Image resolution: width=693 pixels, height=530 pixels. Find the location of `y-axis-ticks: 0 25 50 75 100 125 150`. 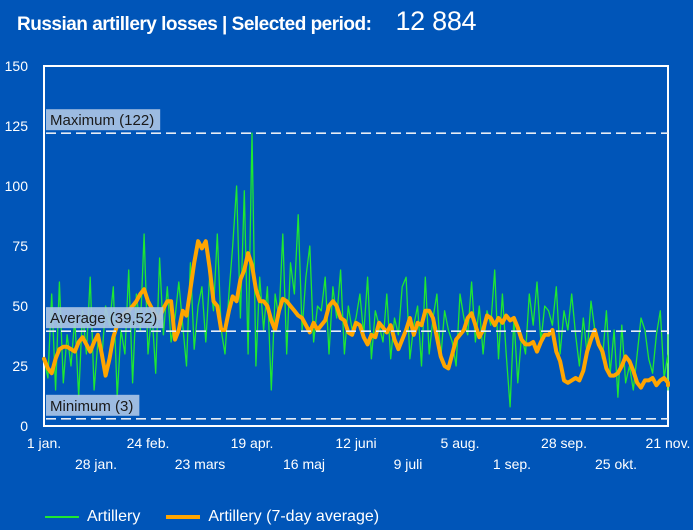

y-axis-ticks: 0 25 50 75 100 125 150 is located at coordinates (17, 246).